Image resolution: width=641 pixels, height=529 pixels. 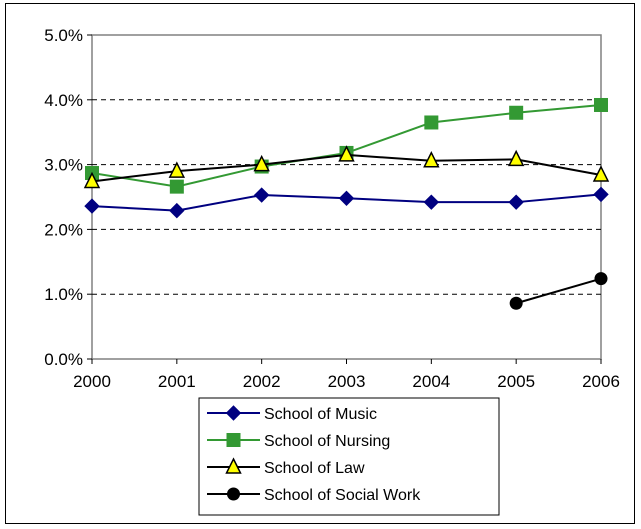 I want to click on series-line, so click(x=558, y=291).